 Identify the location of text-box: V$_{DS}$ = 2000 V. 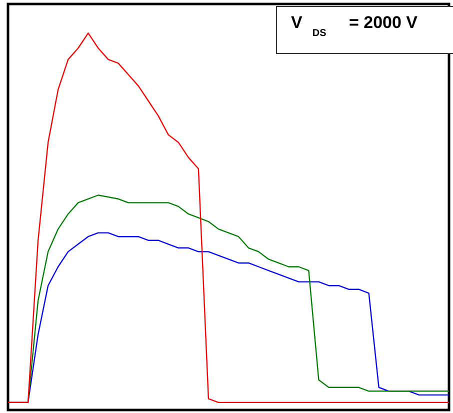
(364, 30).